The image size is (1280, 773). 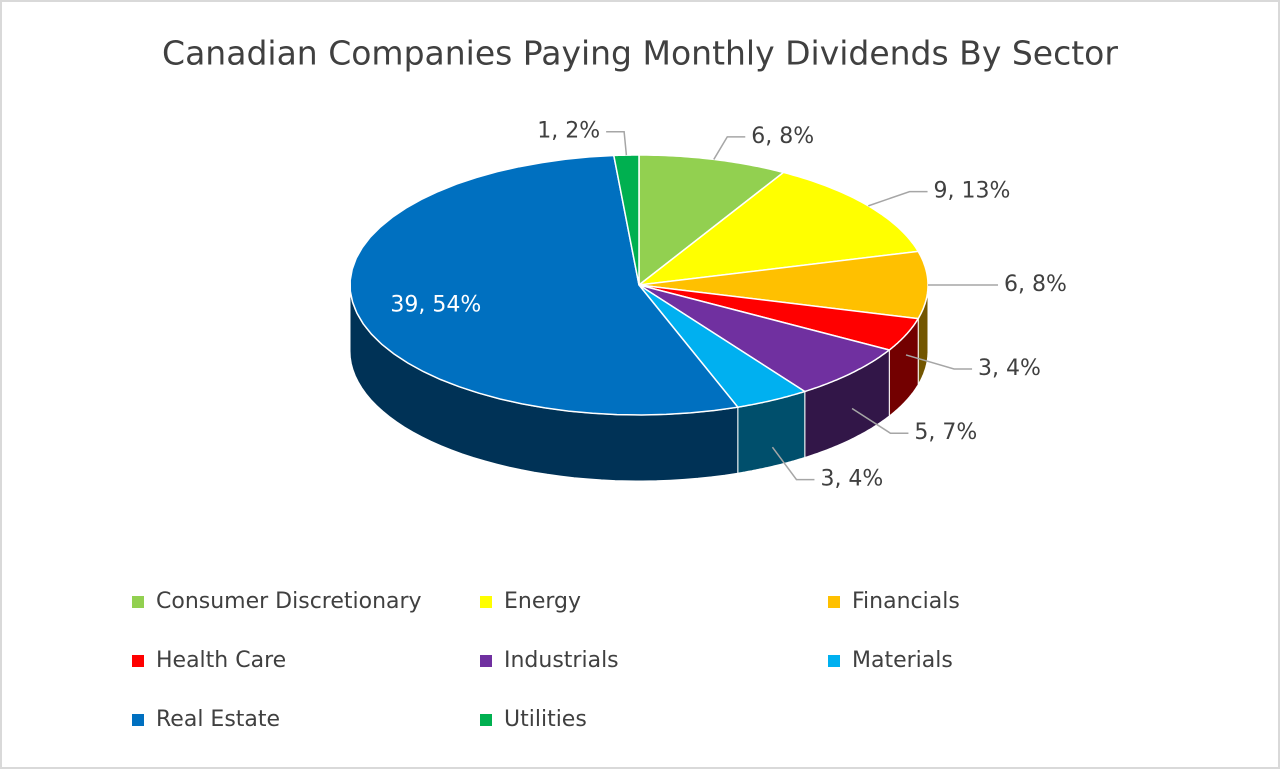 What do you see at coordinates (561, 660) in the screenshot?
I see `legend-label: Industrials` at bounding box center [561, 660].